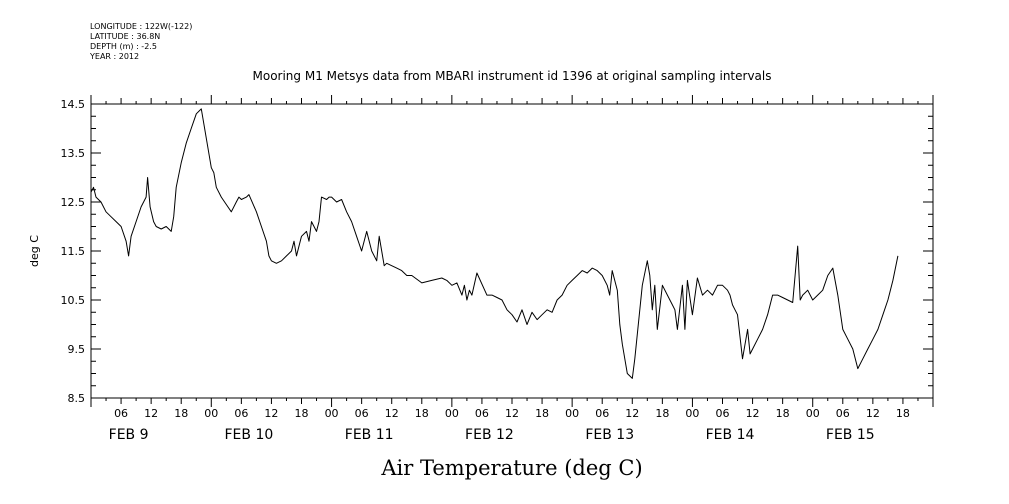 The image size is (1009, 504). Describe the element at coordinates (609, 435) in the screenshot. I see `x-day-label: FEB 13` at that location.